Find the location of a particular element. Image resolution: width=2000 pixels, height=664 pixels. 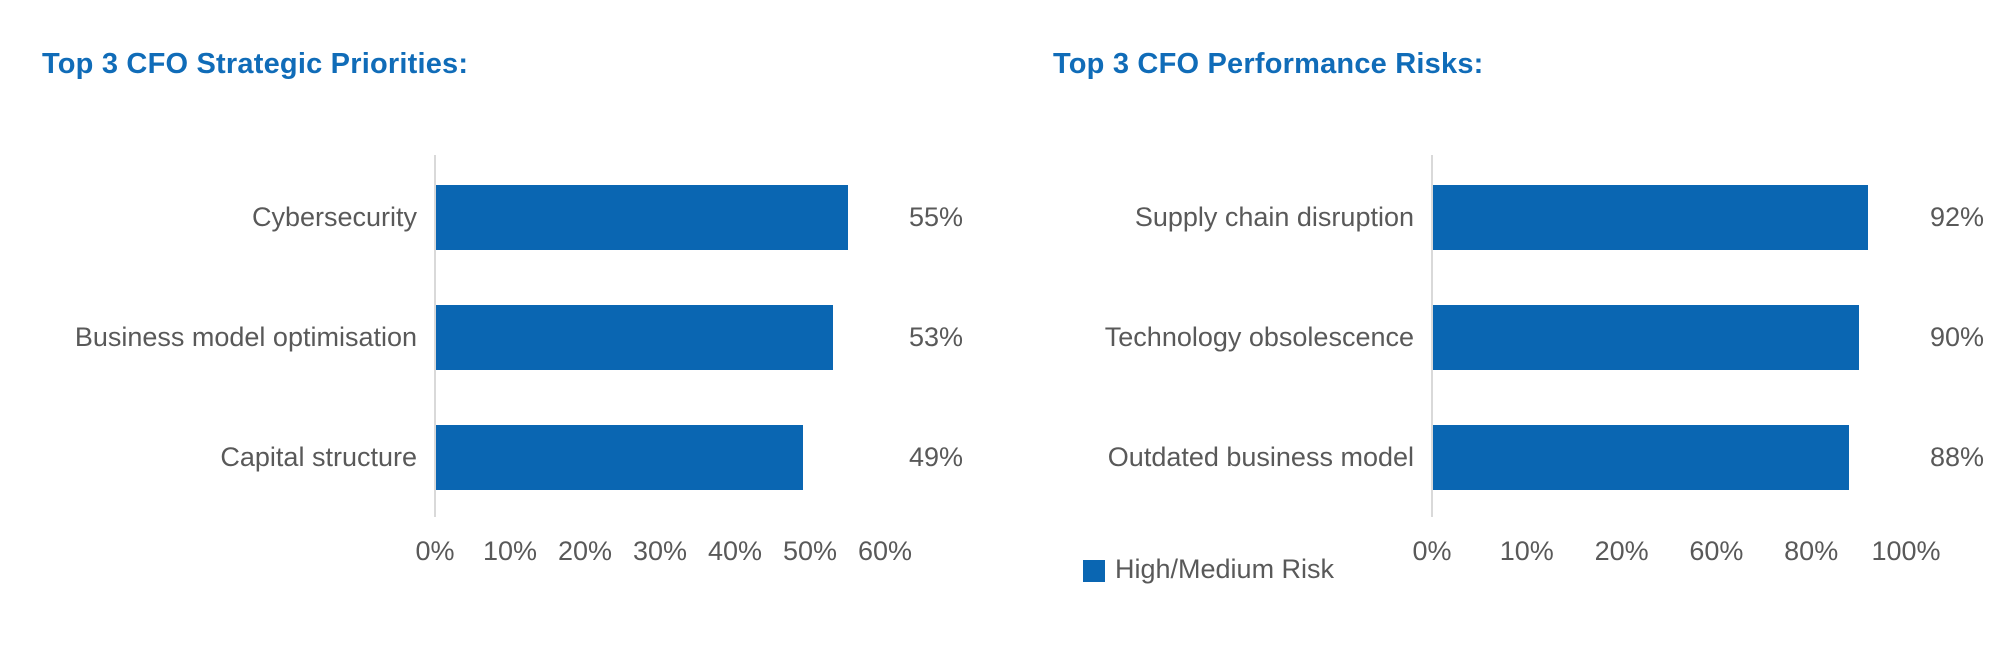

x-axis: 0% 10% 20% 60% 80% 100% is located at coordinates (1518, 556).